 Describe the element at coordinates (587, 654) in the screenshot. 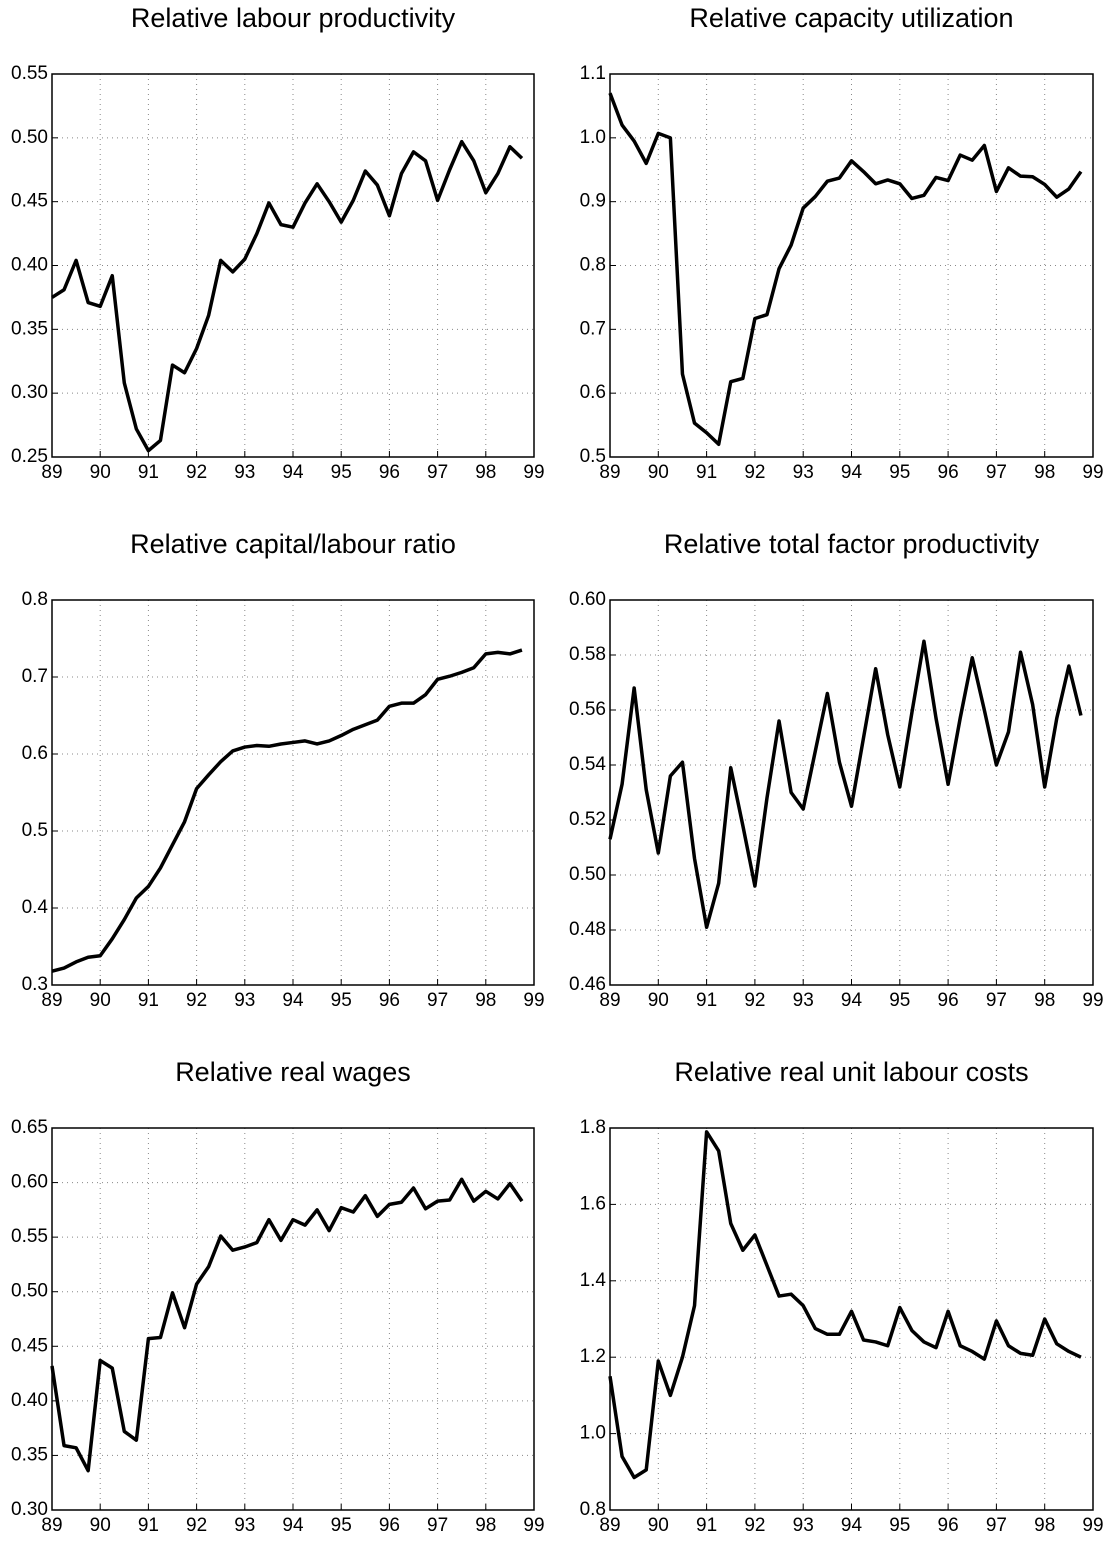

I see `y-tick-label: 0.58` at that location.